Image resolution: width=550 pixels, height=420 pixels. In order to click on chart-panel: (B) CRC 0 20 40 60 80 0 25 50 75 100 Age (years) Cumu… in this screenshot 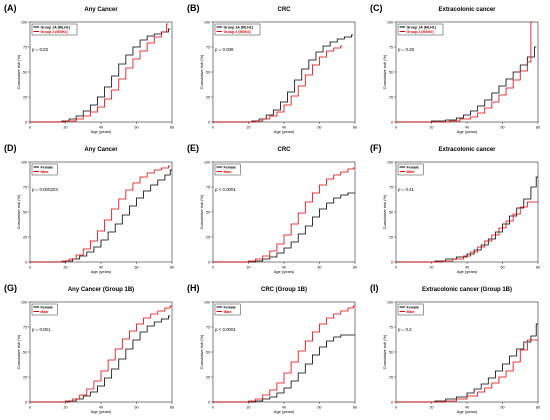, I will do `click(272, 68)`.